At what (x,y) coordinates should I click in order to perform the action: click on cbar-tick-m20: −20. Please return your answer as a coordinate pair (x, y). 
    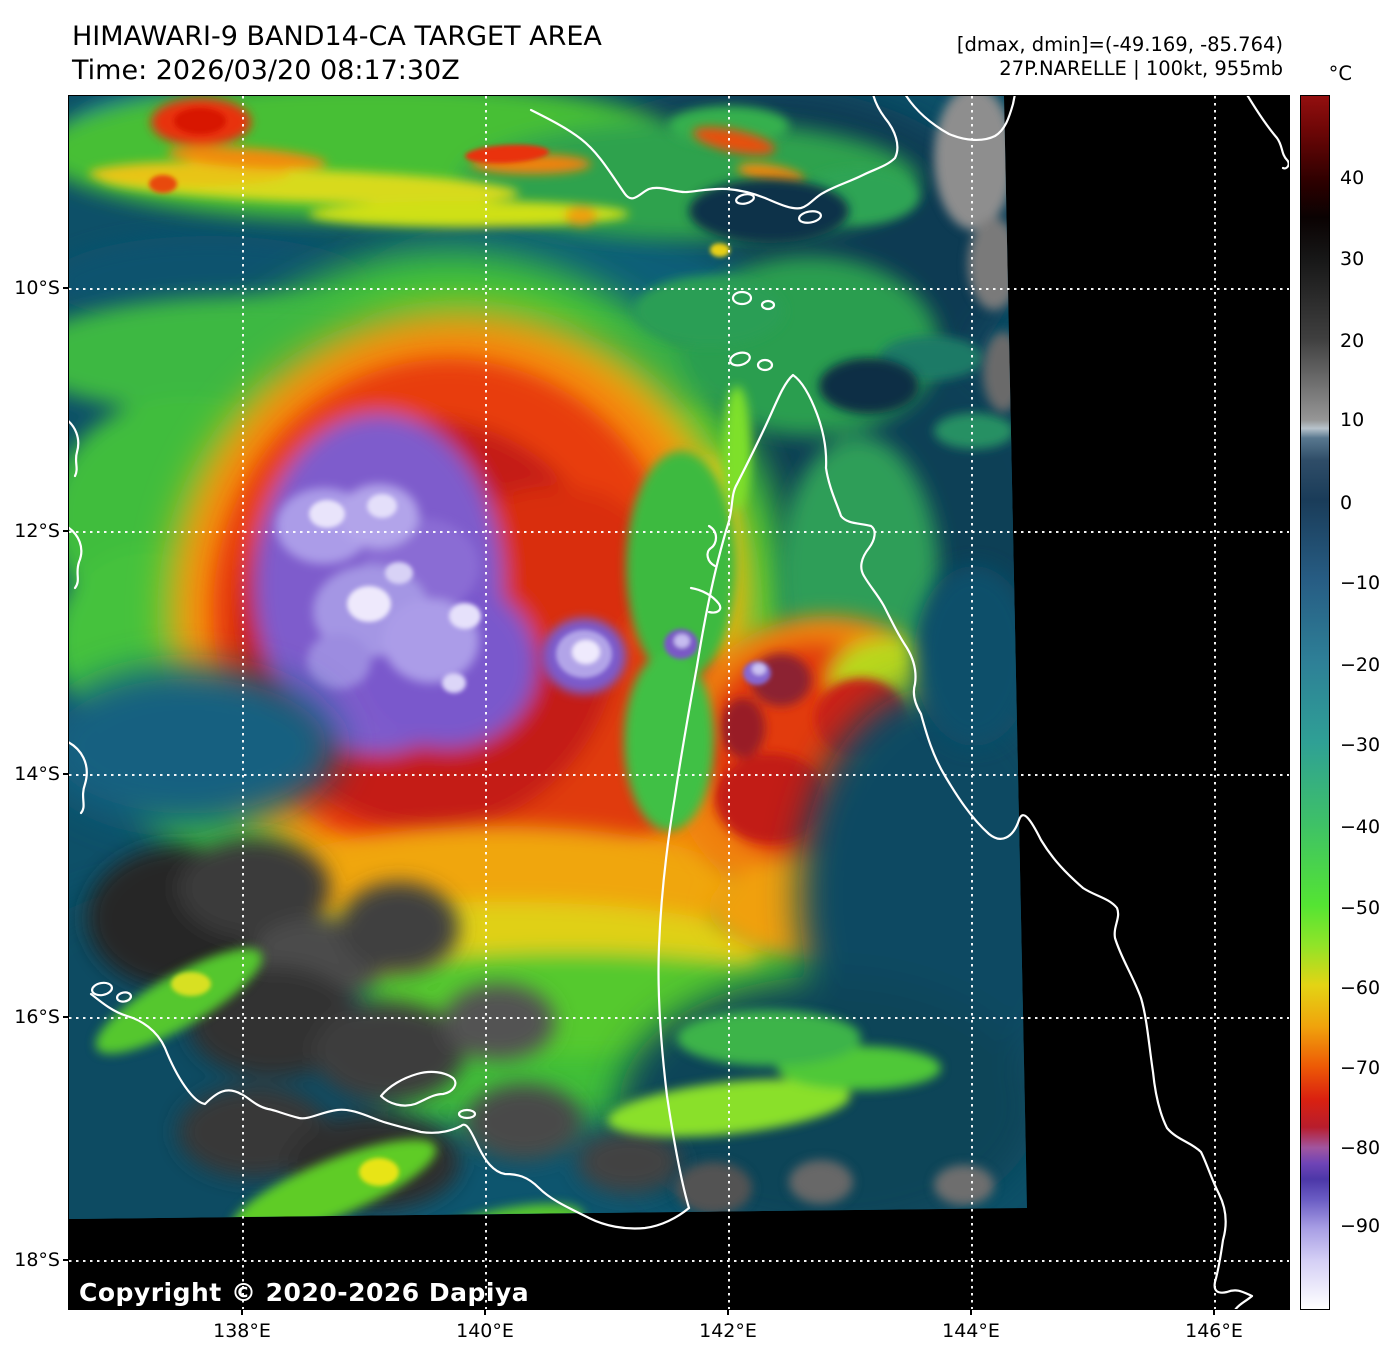
    Looking at the image, I should click on (1360, 665).